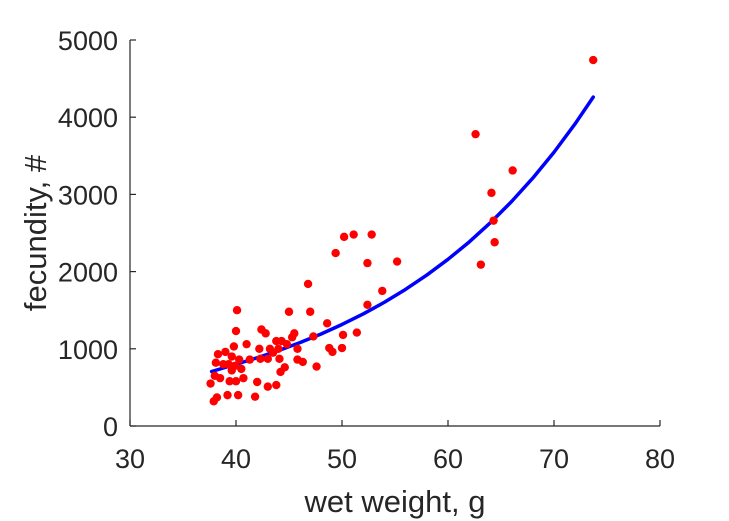  What do you see at coordinates (88, 350) in the screenshot?
I see `y-tick-label: 1000` at bounding box center [88, 350].